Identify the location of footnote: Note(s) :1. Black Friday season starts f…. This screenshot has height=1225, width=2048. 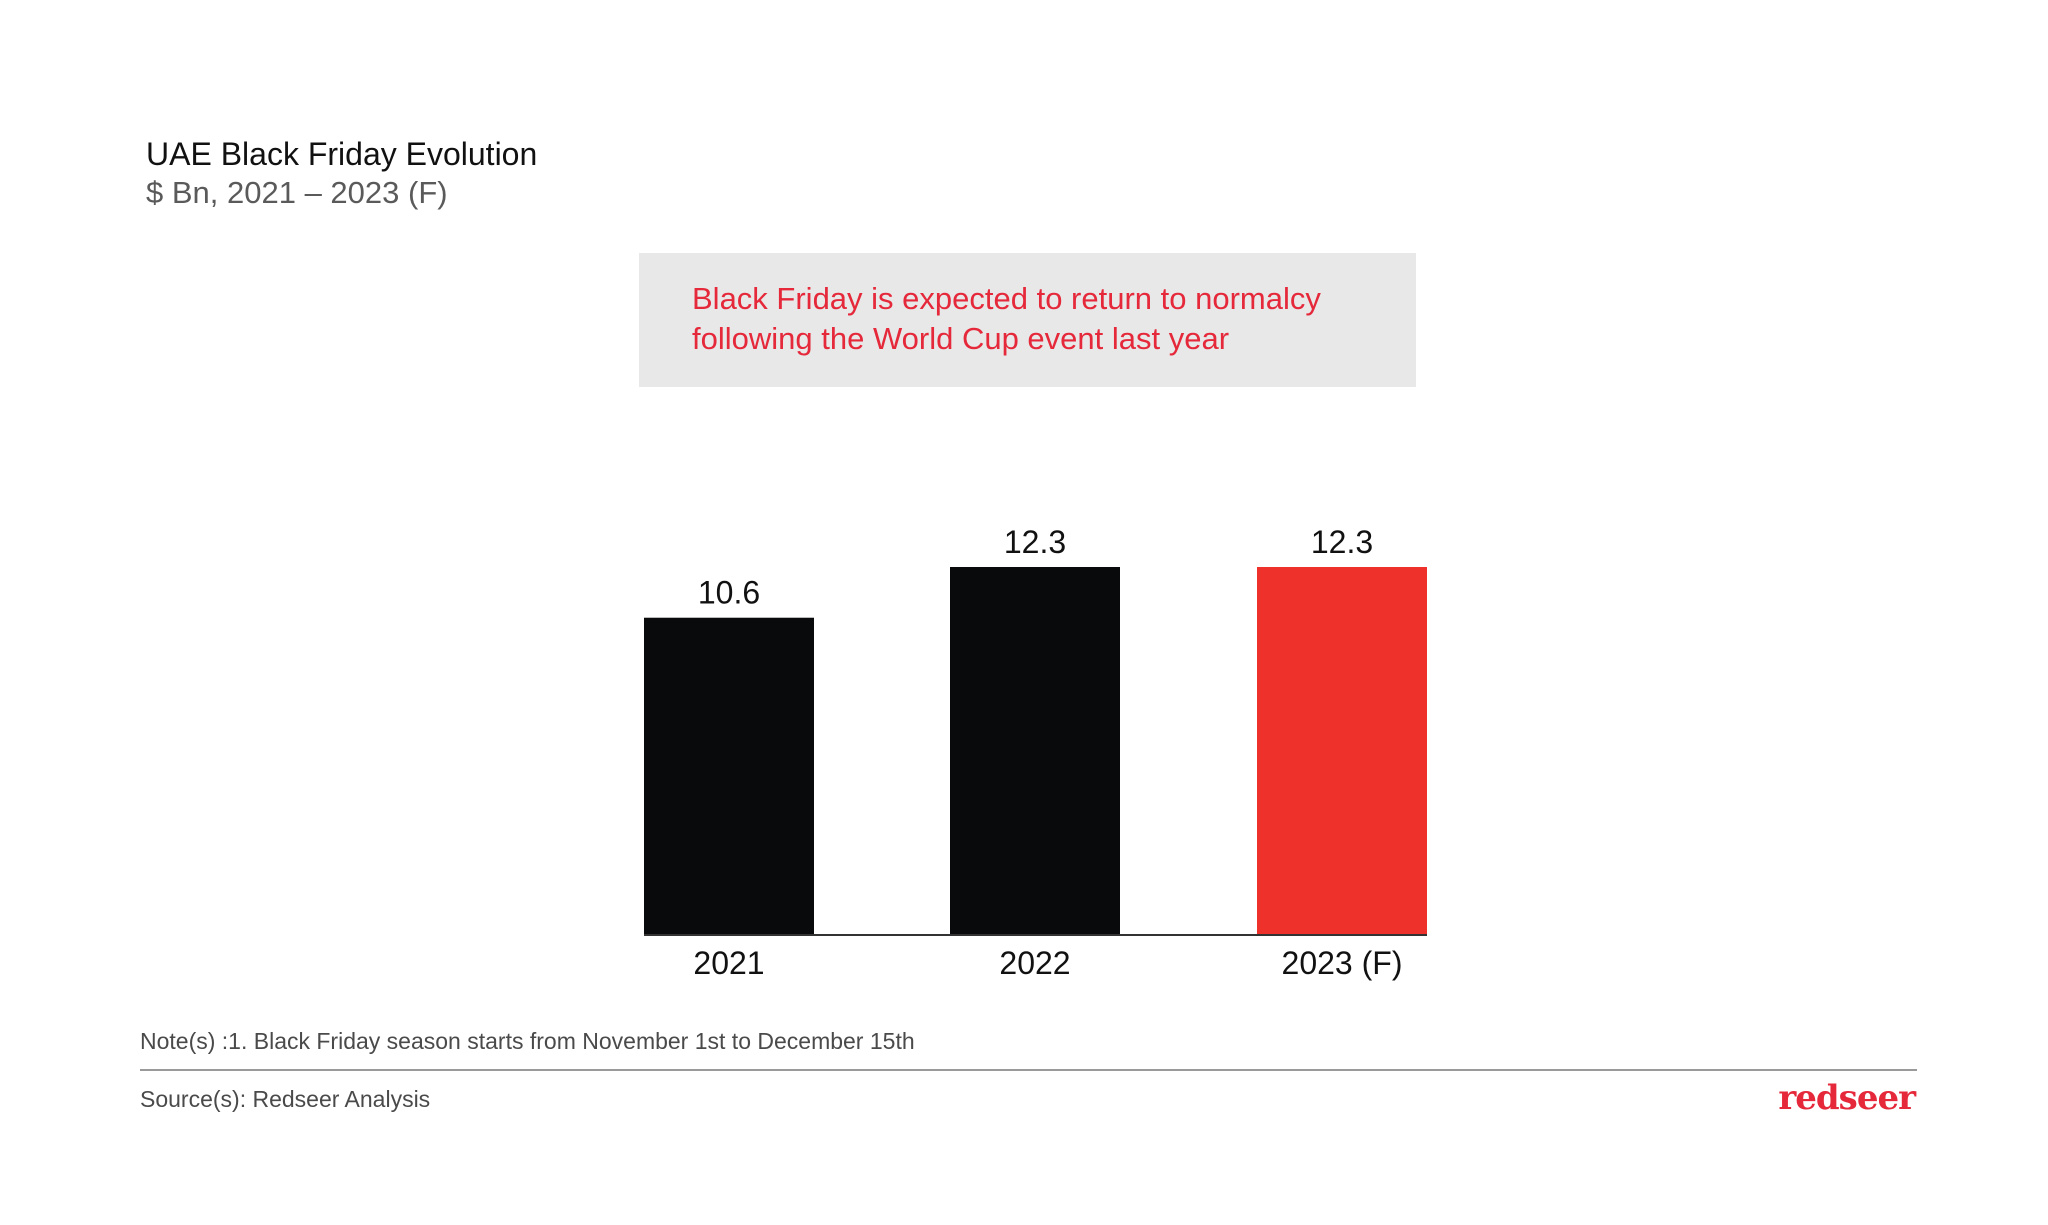
(527, 1041).